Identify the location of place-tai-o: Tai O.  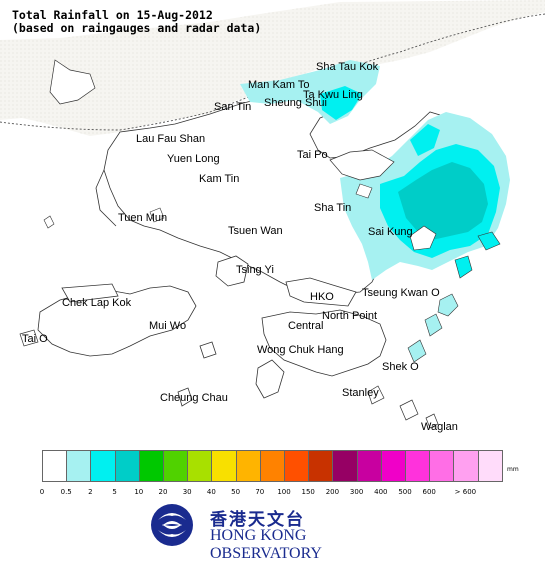
(35, 339).